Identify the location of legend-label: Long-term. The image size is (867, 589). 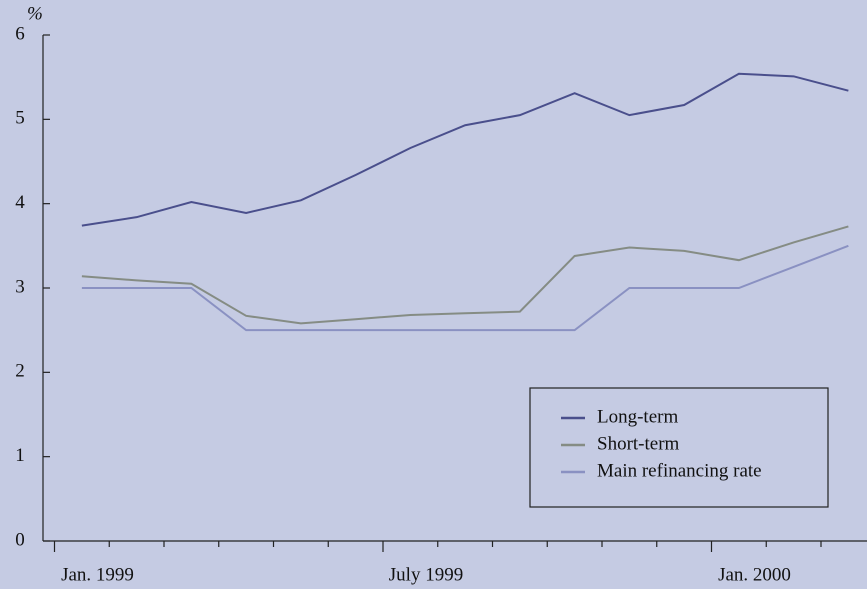
(637, 416).